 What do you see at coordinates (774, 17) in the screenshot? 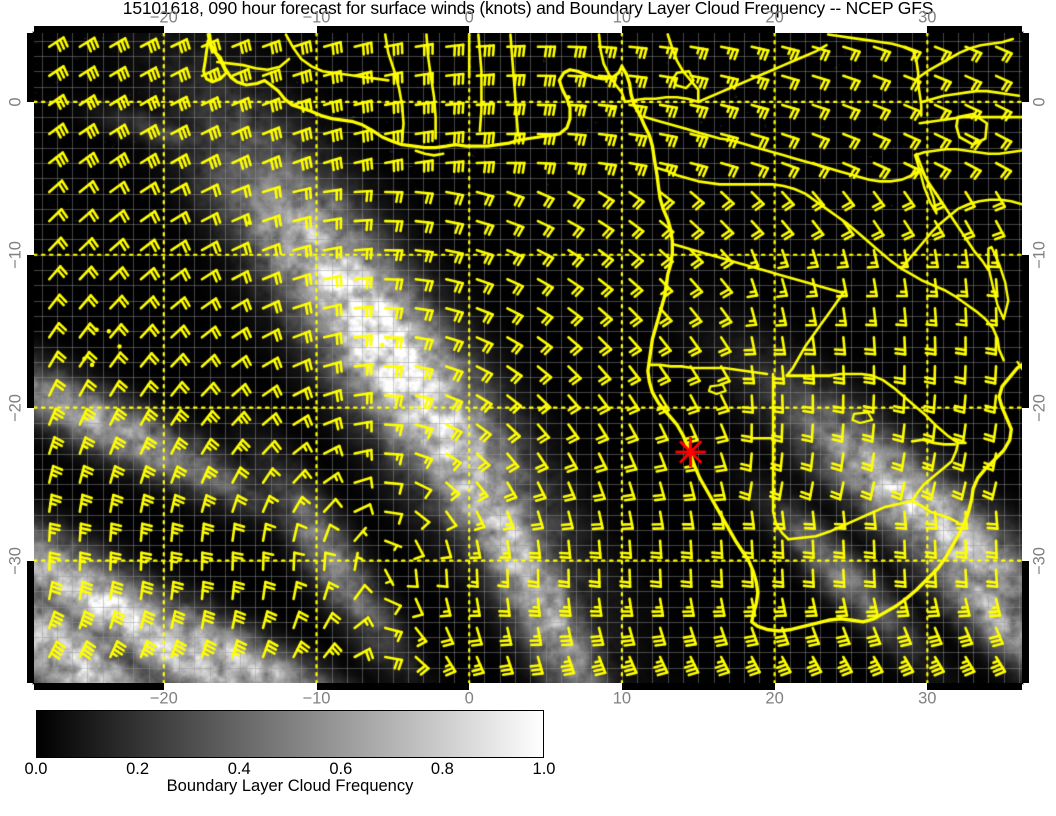
I see `x-tick-label-top: 20` at bounding box center [774, 17].